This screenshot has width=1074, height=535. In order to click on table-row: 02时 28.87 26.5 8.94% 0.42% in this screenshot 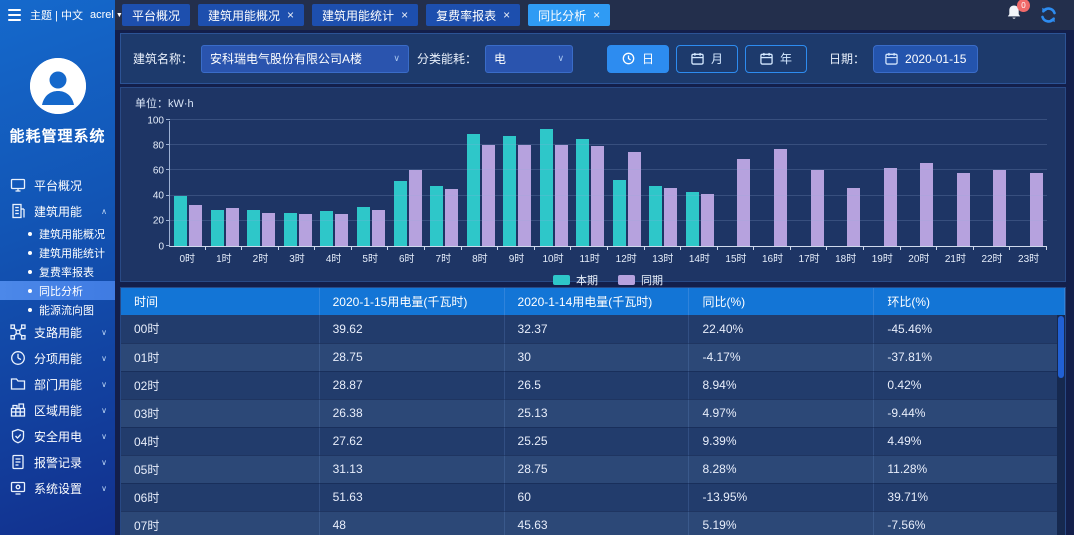, I will do `click(593, 385)`.